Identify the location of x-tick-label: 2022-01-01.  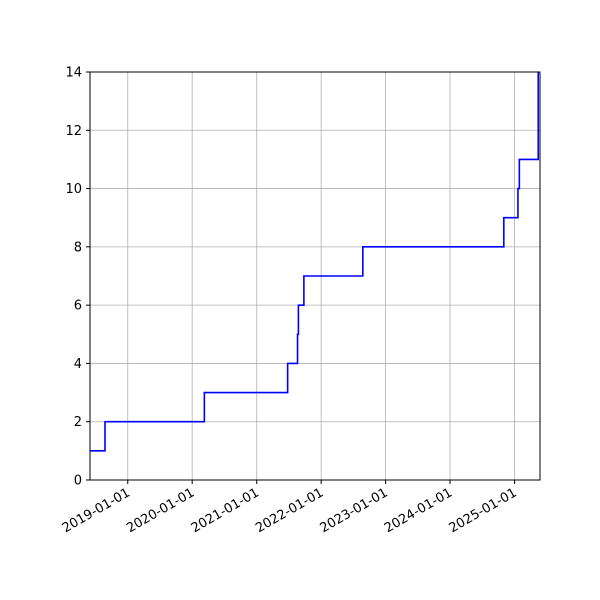
(289, 510).